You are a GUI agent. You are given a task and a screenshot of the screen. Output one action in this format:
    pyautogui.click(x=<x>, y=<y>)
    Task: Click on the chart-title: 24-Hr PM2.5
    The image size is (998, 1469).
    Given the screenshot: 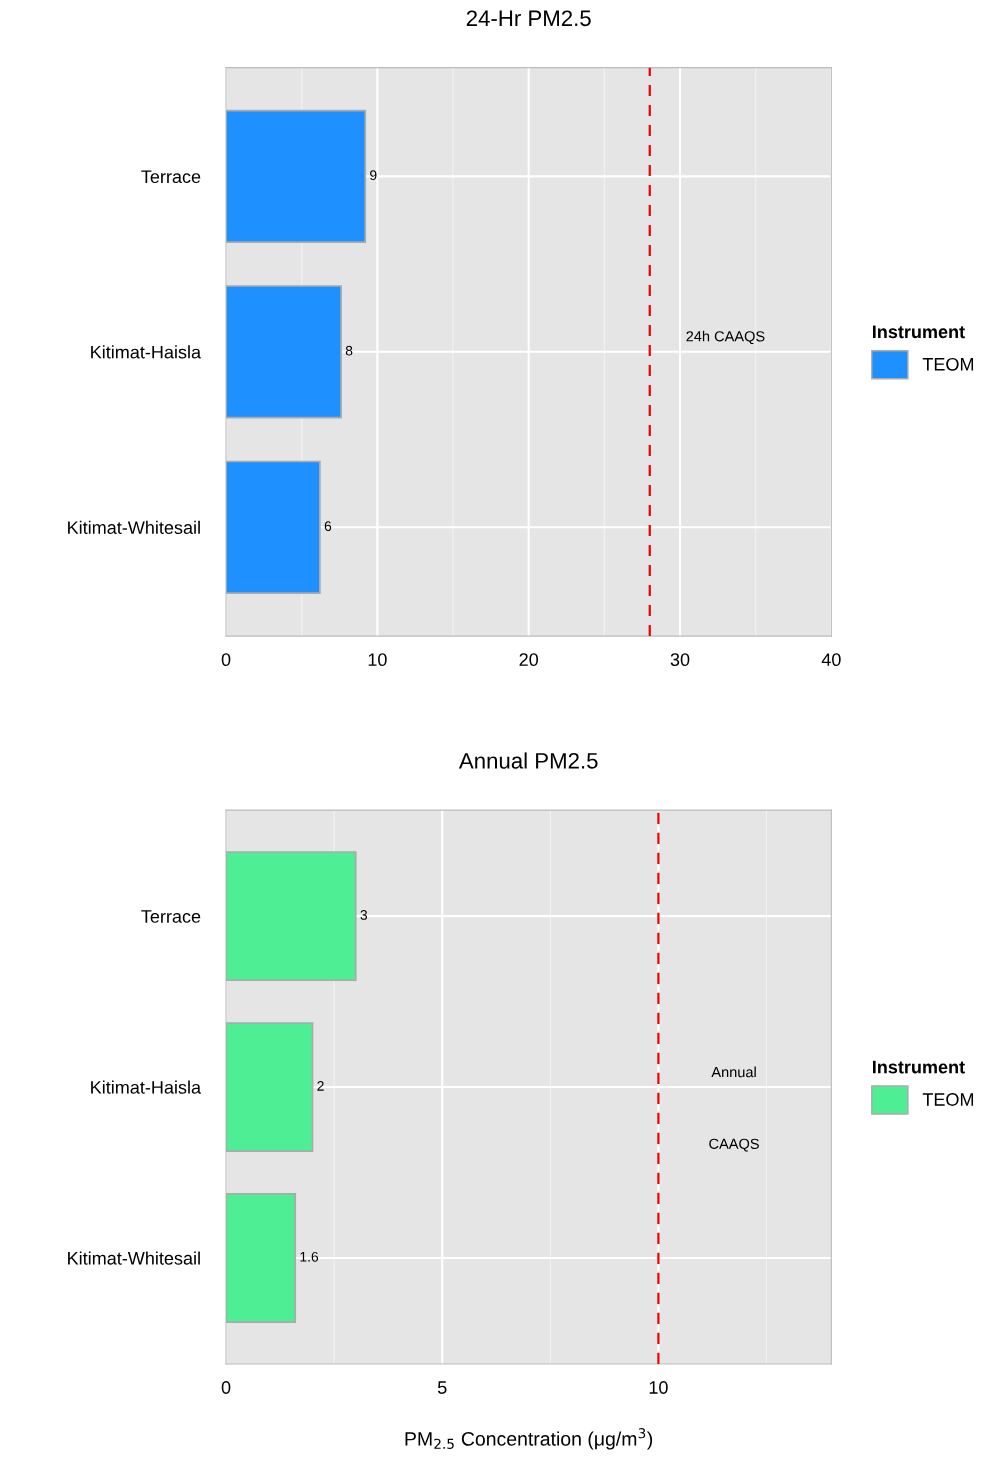 What is the action you would take?
    pyautogui.click(x=528, y=18)
    